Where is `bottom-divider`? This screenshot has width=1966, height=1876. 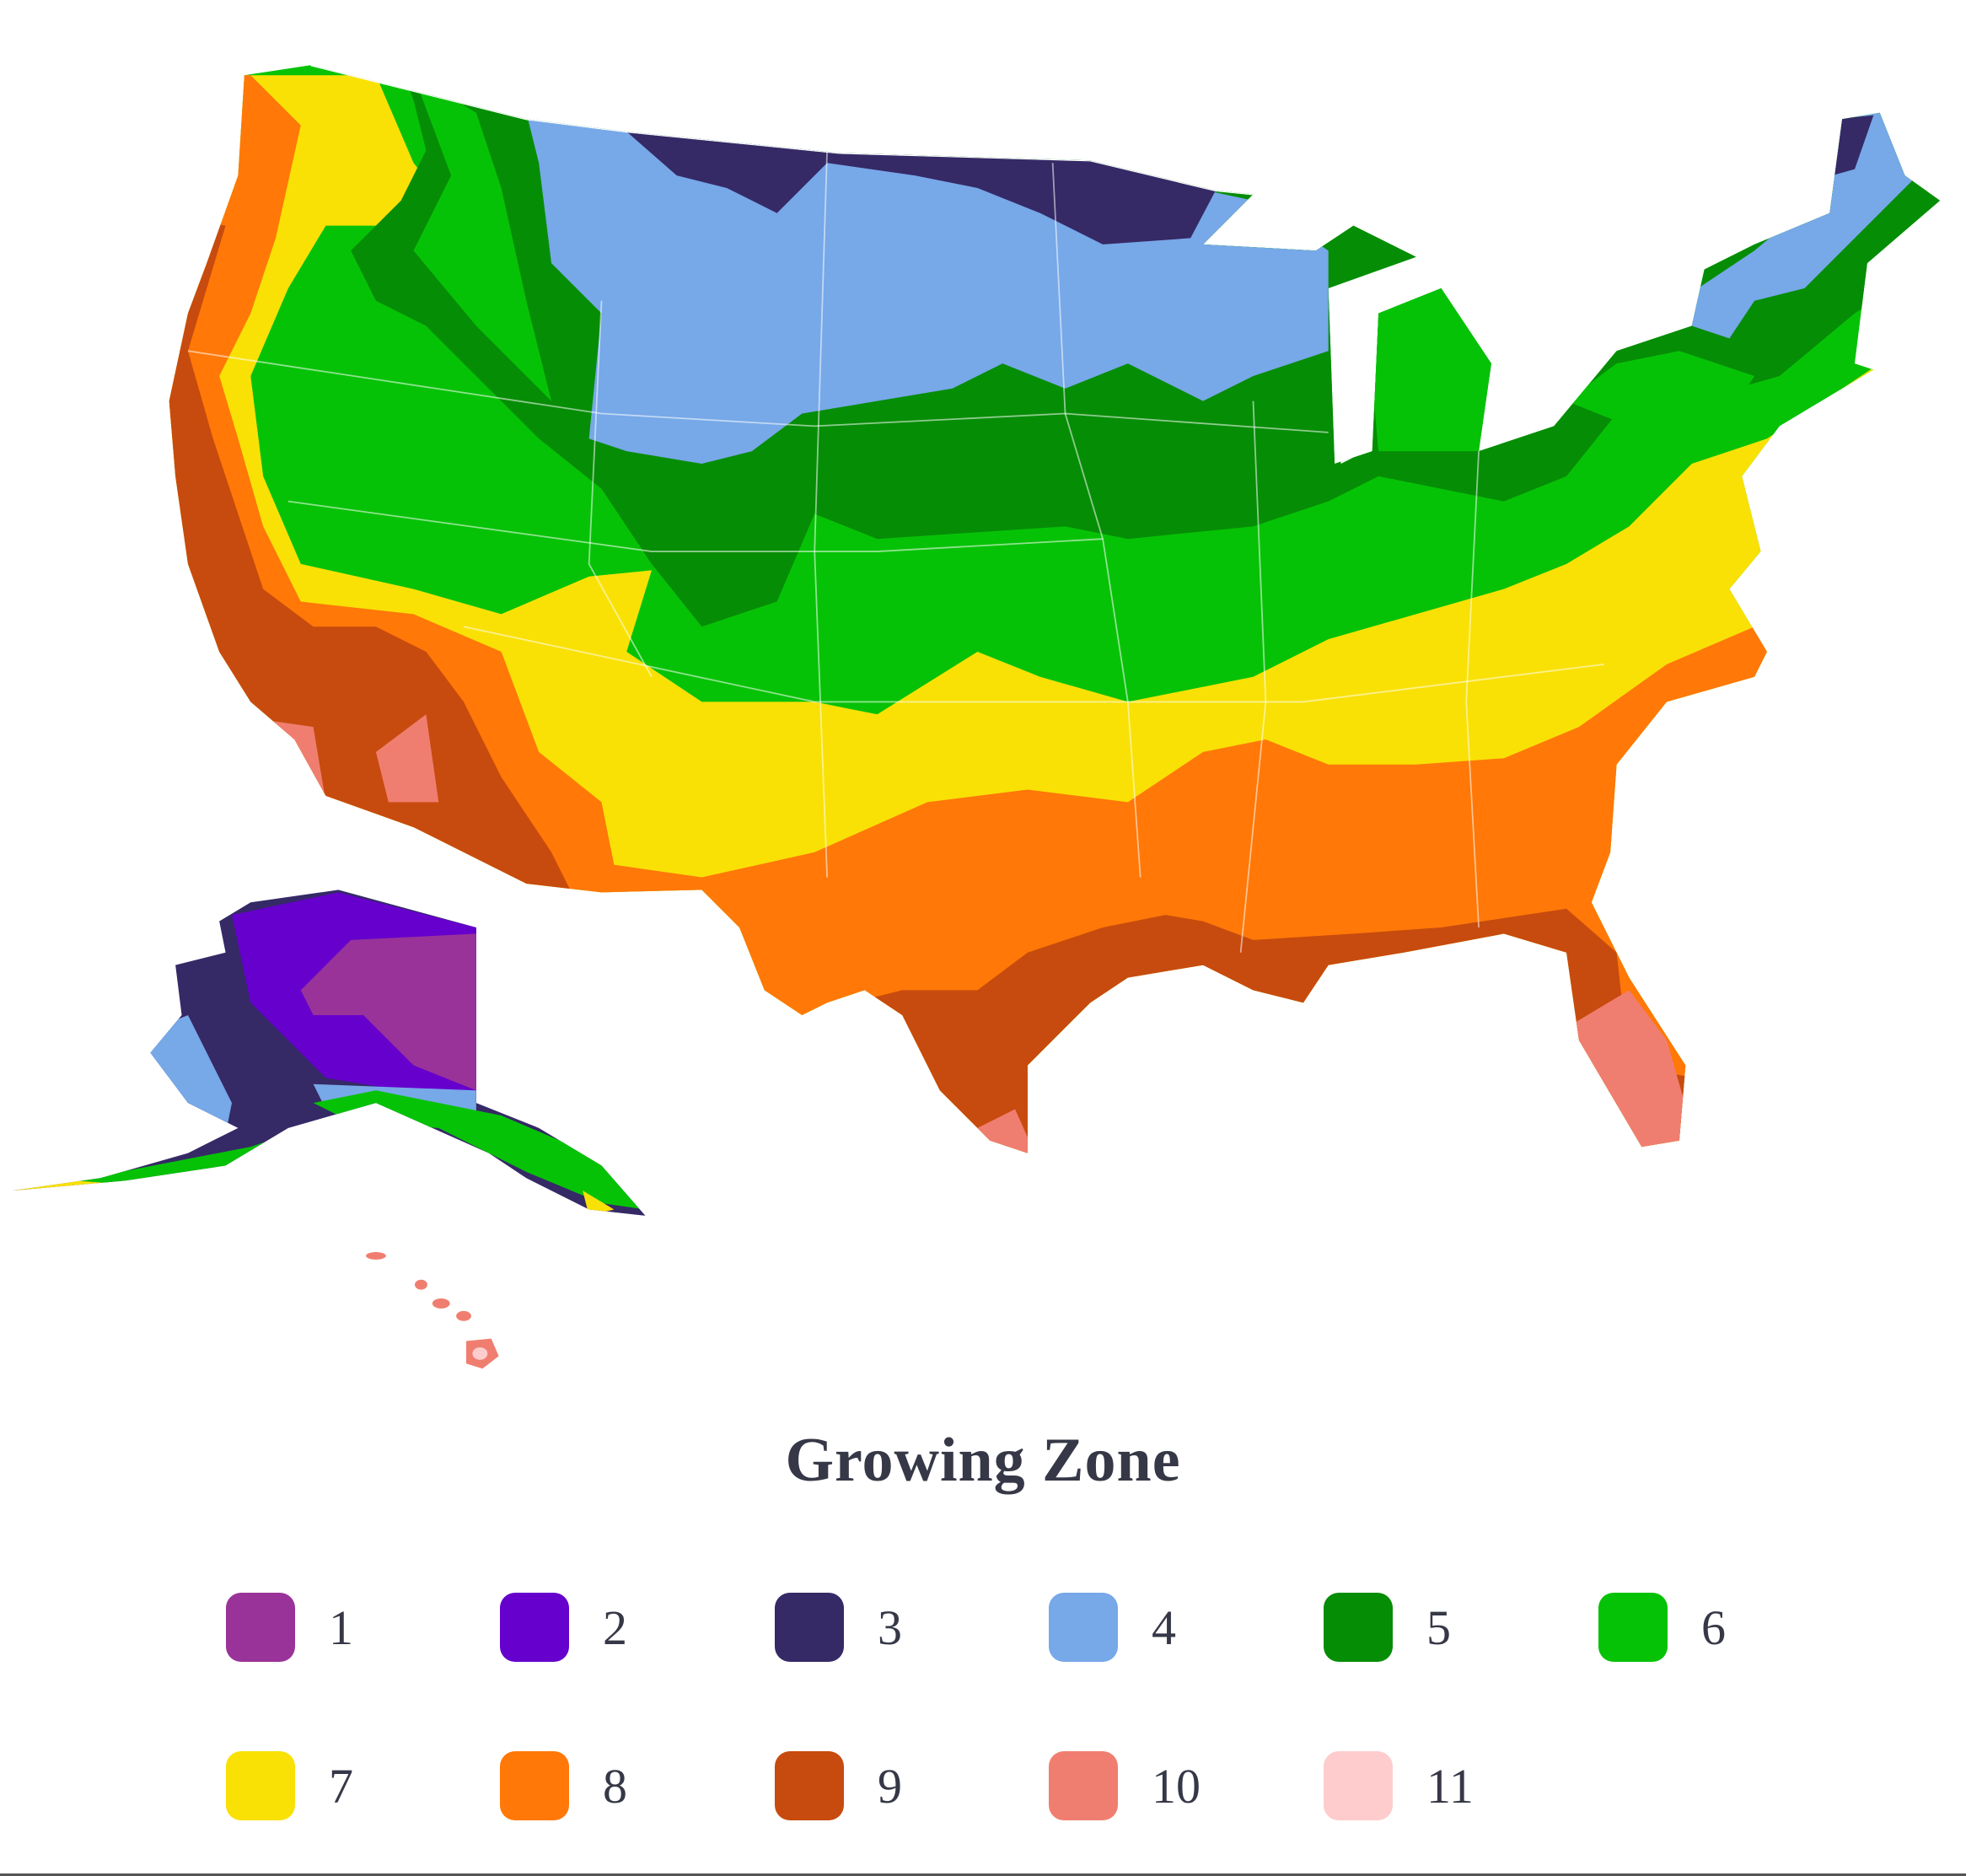 bottom-divider is located at coordinates (983, 1874).